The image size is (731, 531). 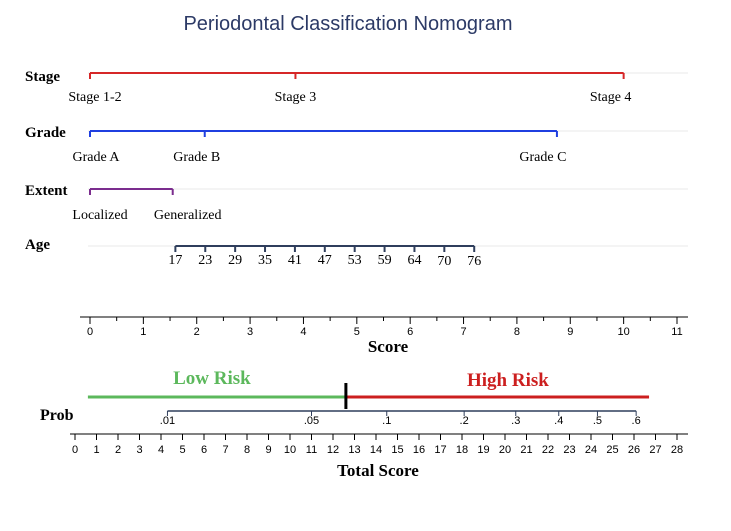 I want to click on total-score-axis-tick-label: 13, so click(x=354, y=450).